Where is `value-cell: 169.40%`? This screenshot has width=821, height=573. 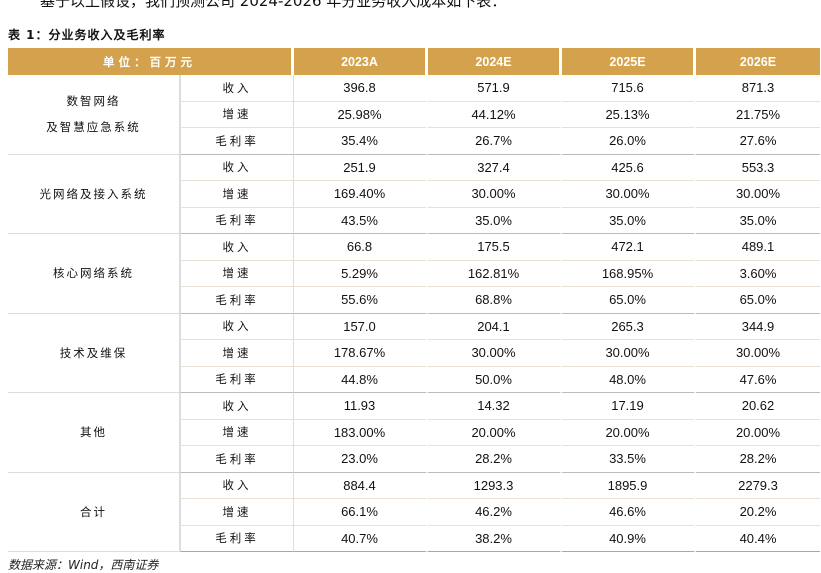 value-cell: 169.40% is located at coordinates (361, 194).